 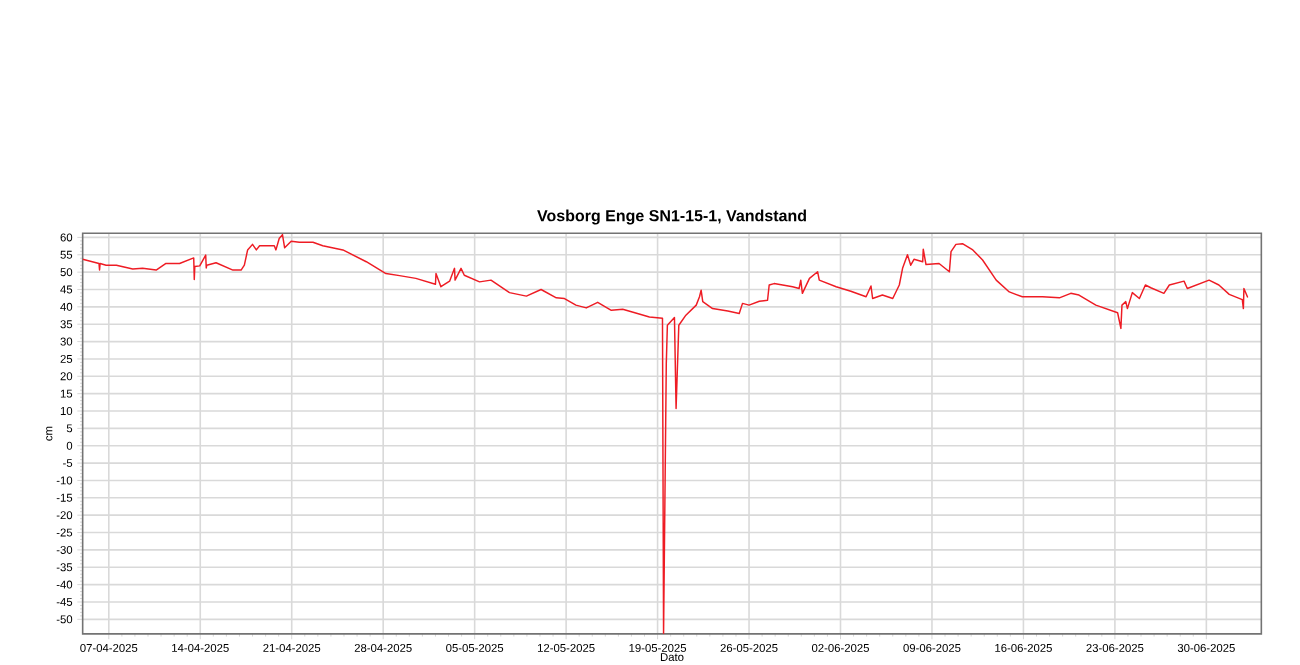 What do you see at coordinates (66, 254) in the screenshot?
I see `y-tick-label: 55` at bounding box center [66, 254].